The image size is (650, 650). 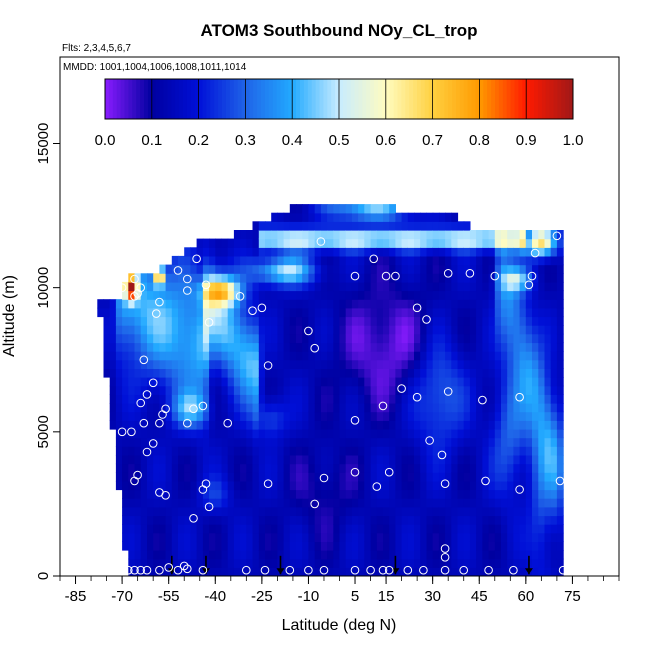 What do you see at coordinates (525, 596) in the screenshot?
I see `x-tick-label: 60` at bounding box center [525, 596].